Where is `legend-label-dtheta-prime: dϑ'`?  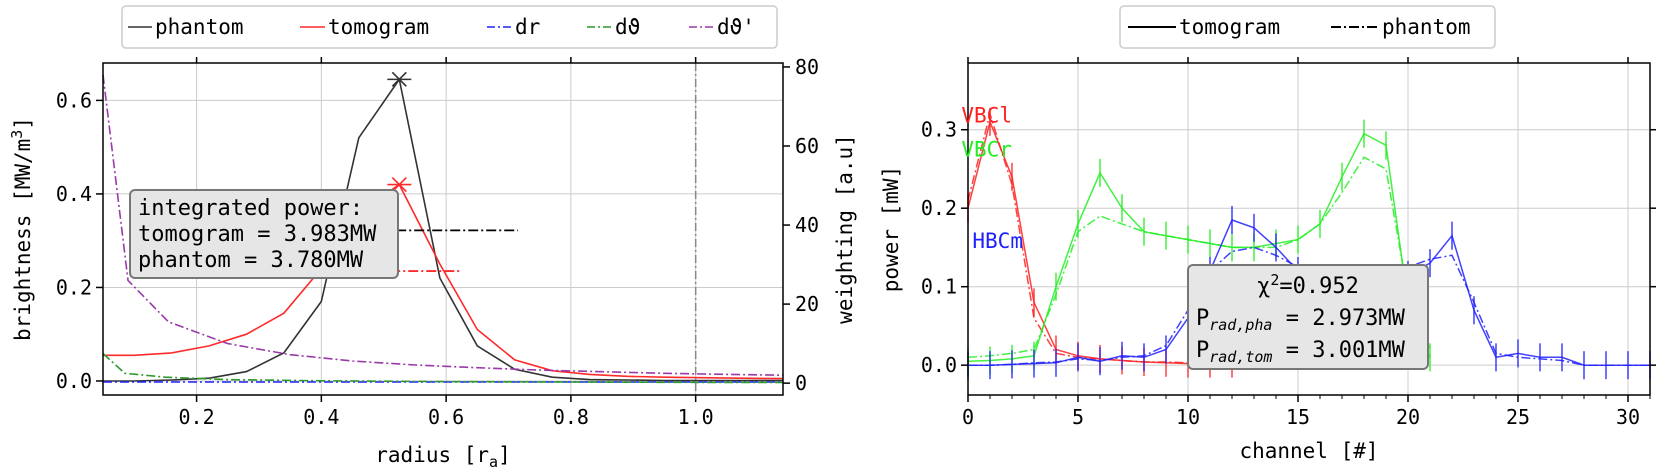 legend-label-dtheta-prime: dϑ' is located at coordinates (736, 27).